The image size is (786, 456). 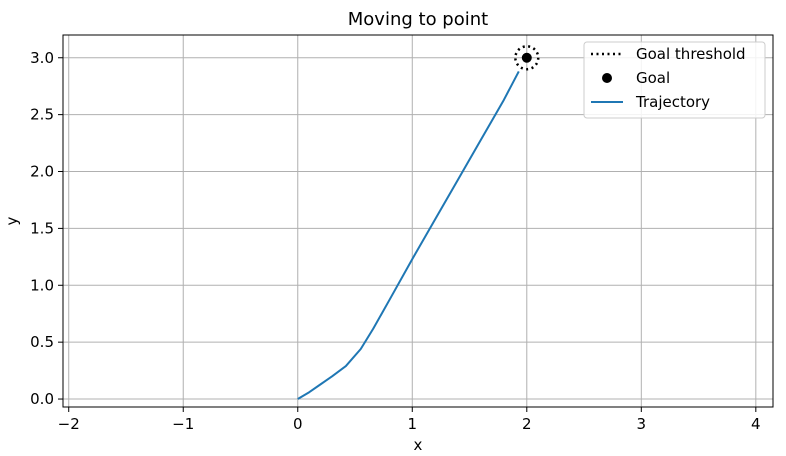 What do you see at coordinates (691, 54) in the screenshot?
I see `legend-goal-threshold-label: Goal threshold` at bounding box center [691, 54].